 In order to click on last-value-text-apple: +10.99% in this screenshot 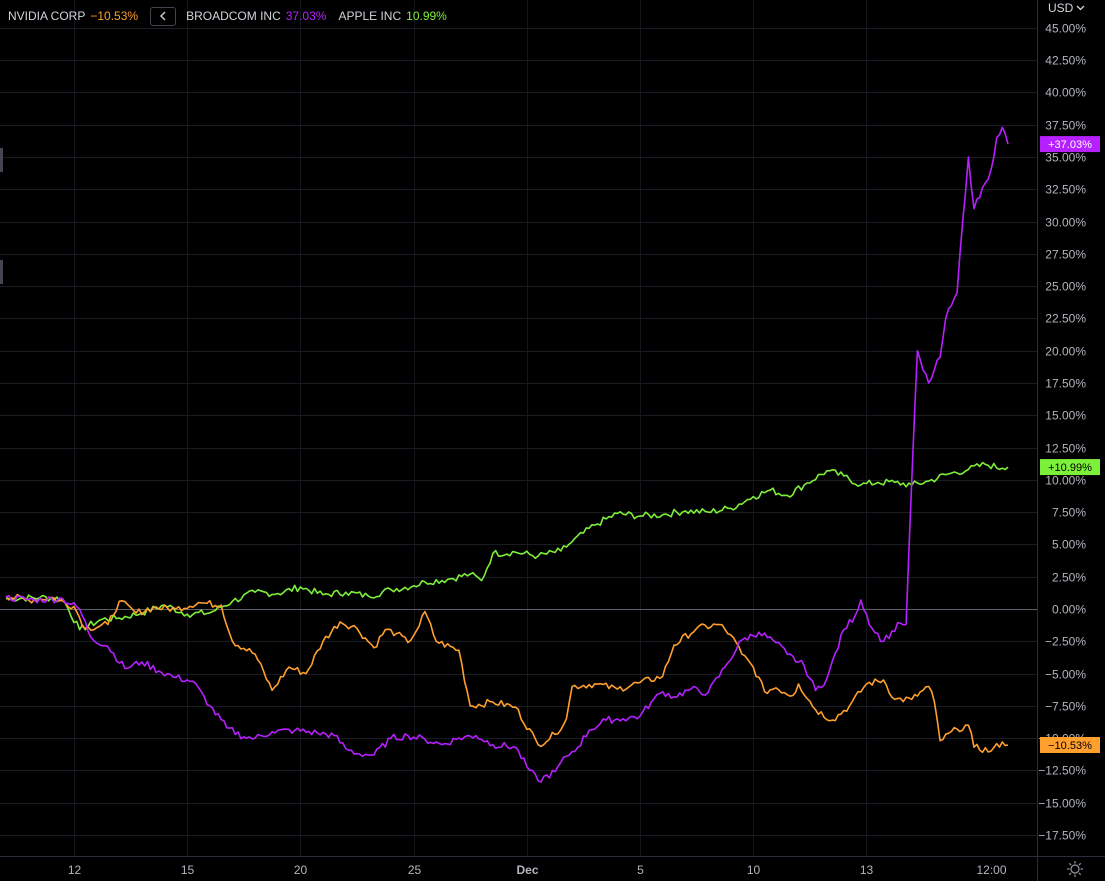, I will do `click(1070, 468)`.